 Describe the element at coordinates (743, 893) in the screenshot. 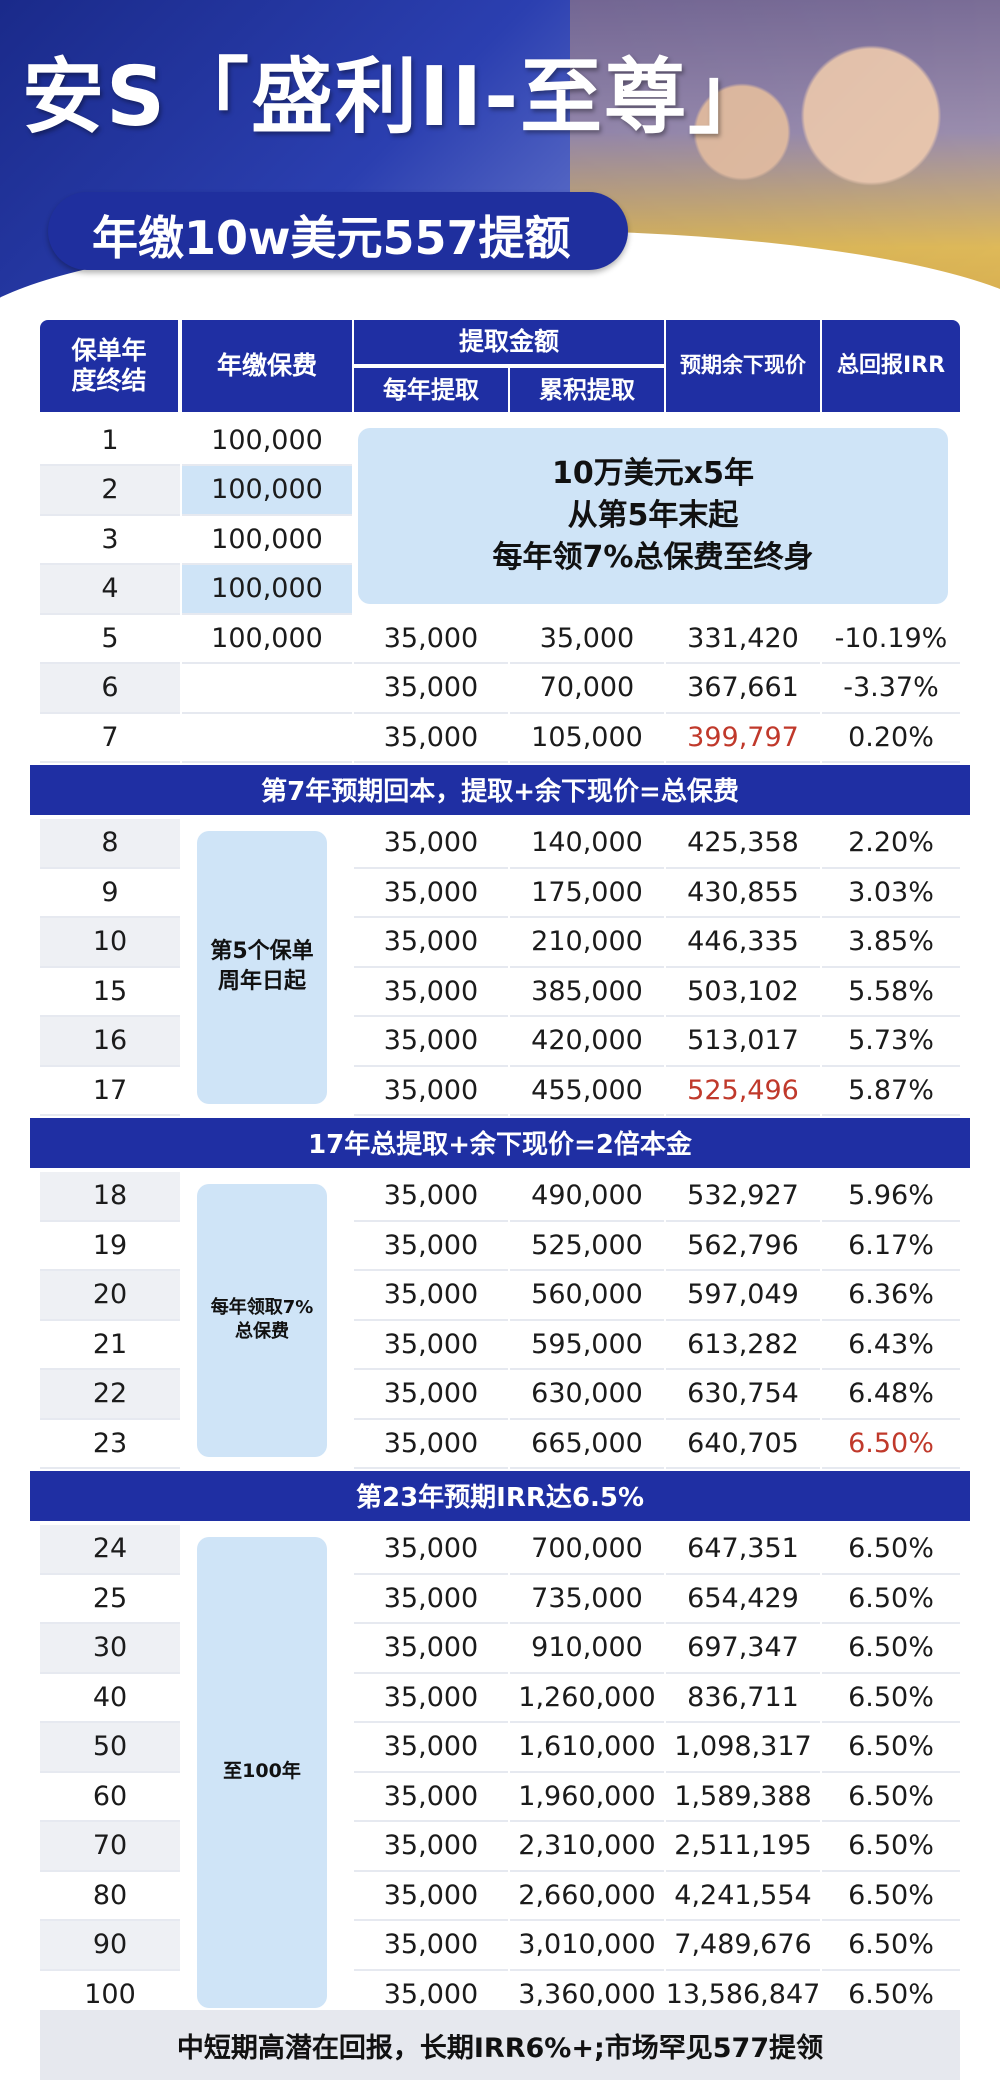

I see `table-cell: 430,855` at that location.